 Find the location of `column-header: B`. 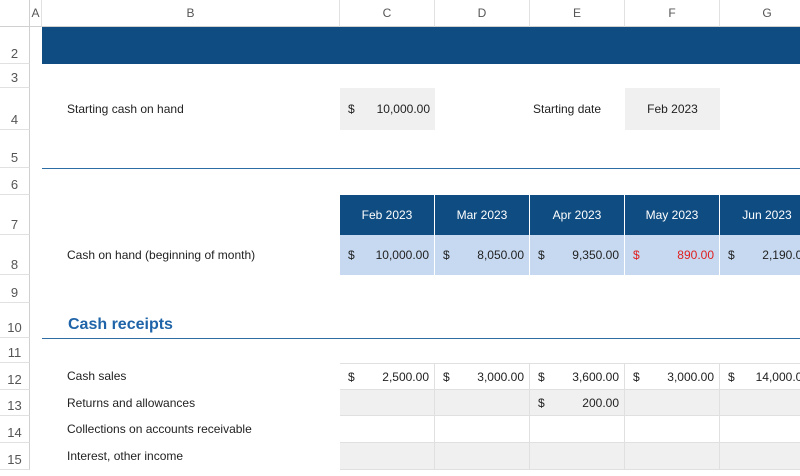

column-header: B is located at coordinates (191, 13).